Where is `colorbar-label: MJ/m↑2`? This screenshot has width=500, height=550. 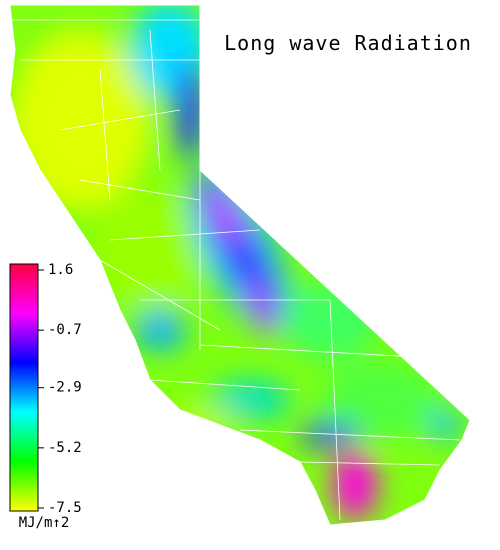 colorbar-label: MJ/m↑2 is located at coordinates (44, 523).